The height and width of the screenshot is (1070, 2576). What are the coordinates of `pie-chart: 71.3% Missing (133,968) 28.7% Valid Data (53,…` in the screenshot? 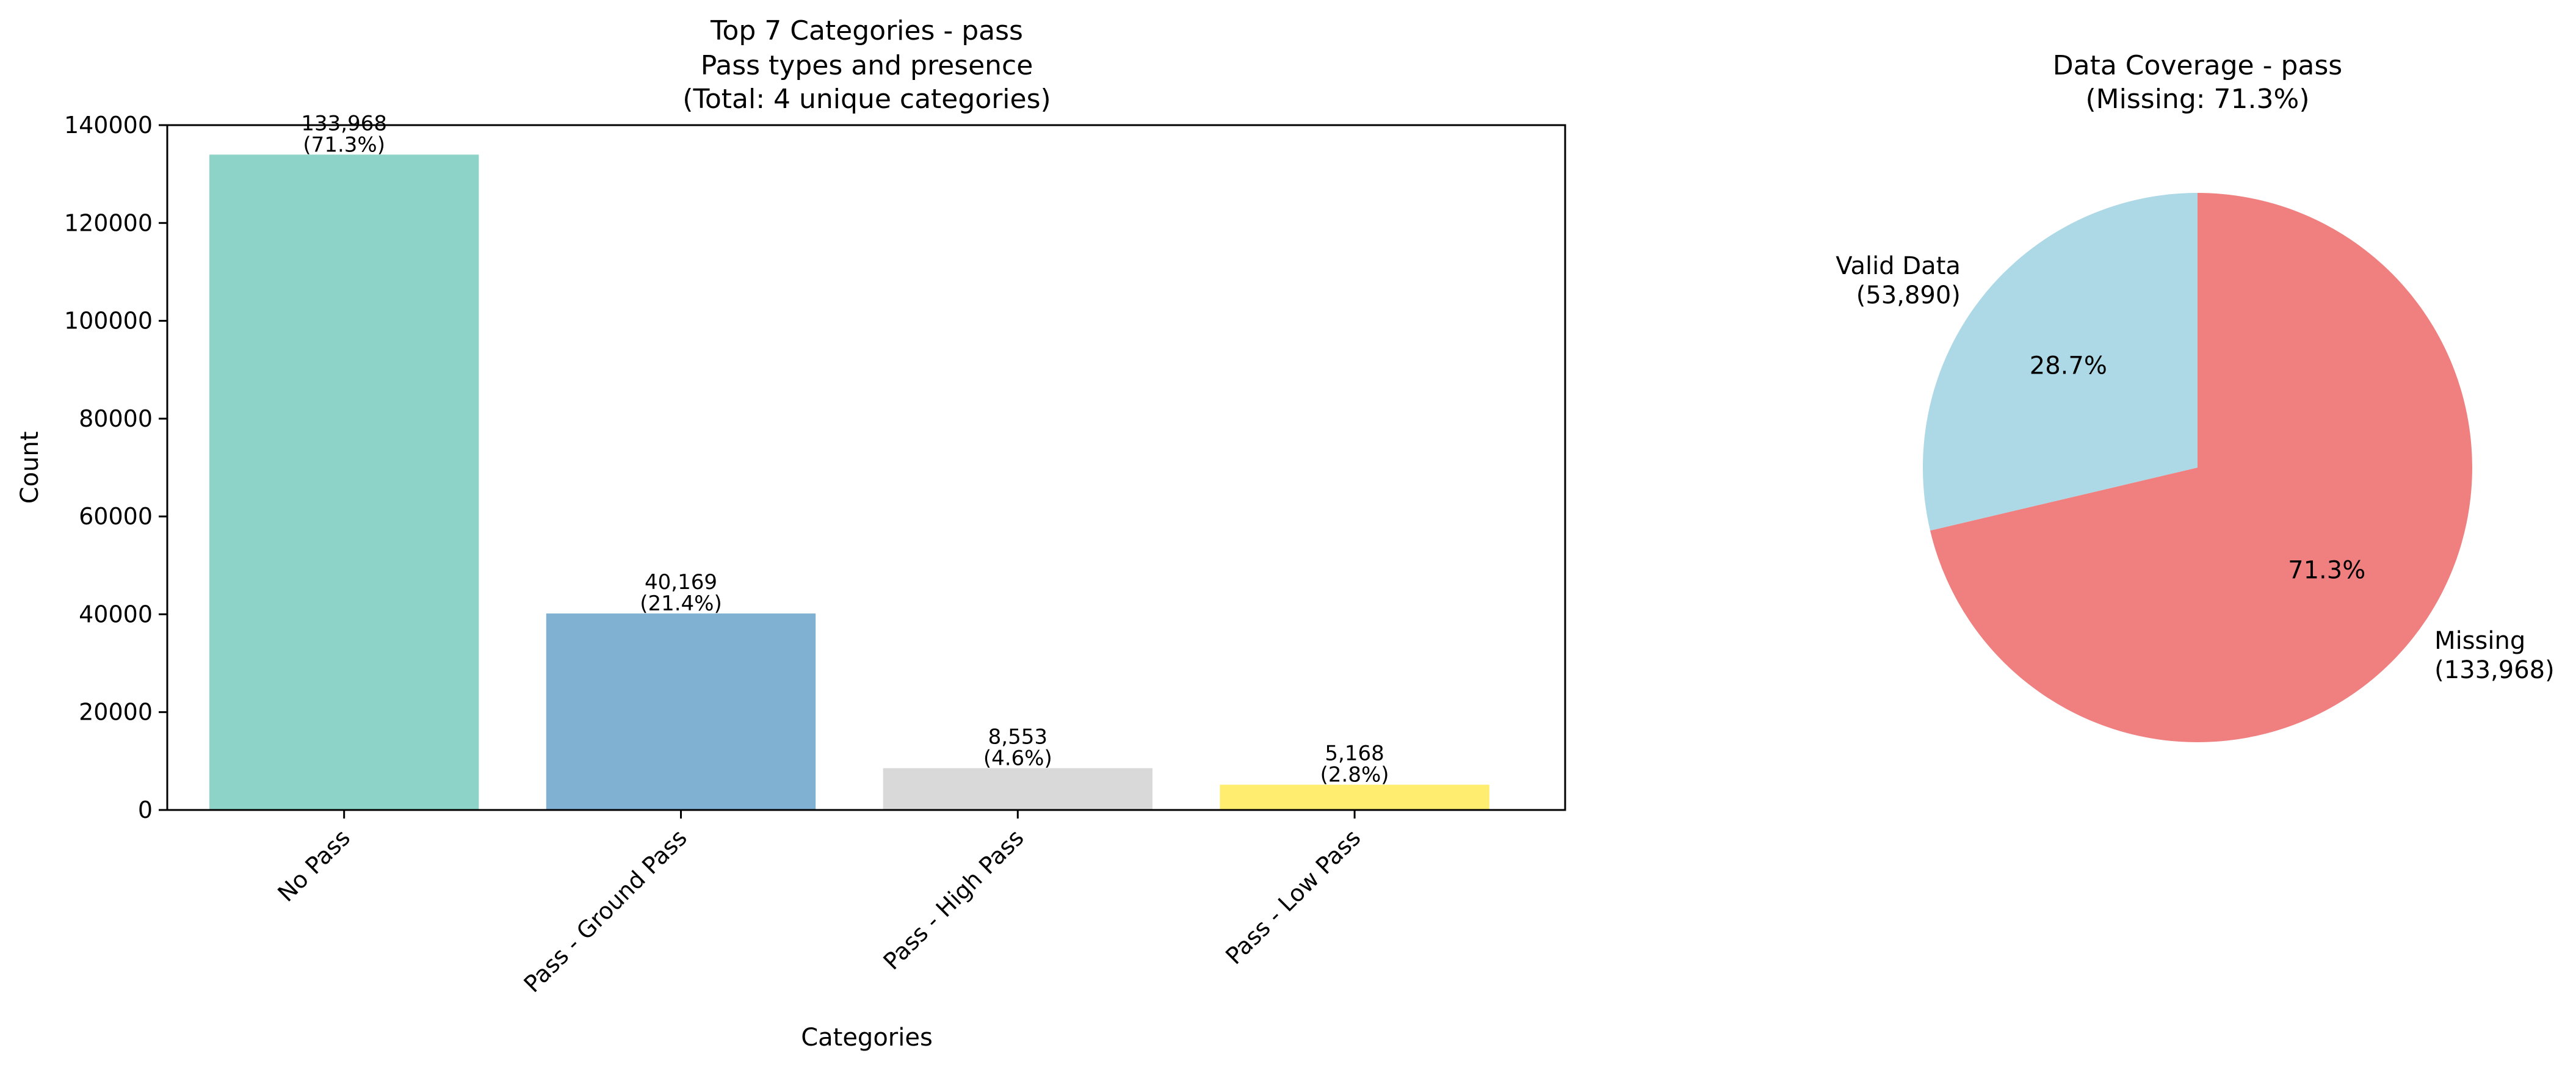 It's located at (2195, 467).